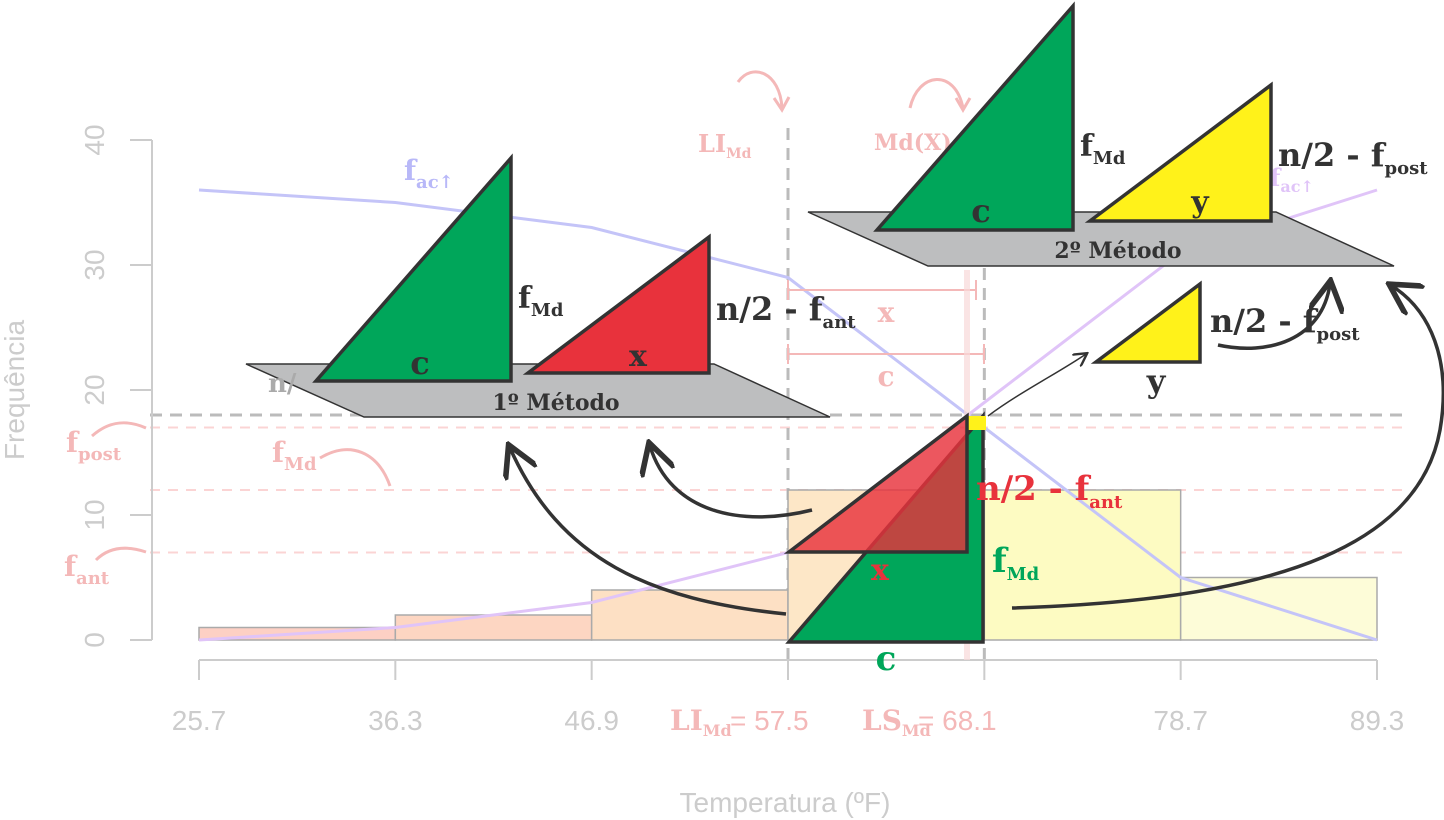 This screenshot has width=1444, height=820. What do you see at coordinates (1377, 720) in the screenshot?
I see `x-tick-label: 89.3` at bounding box center [1377, 720].